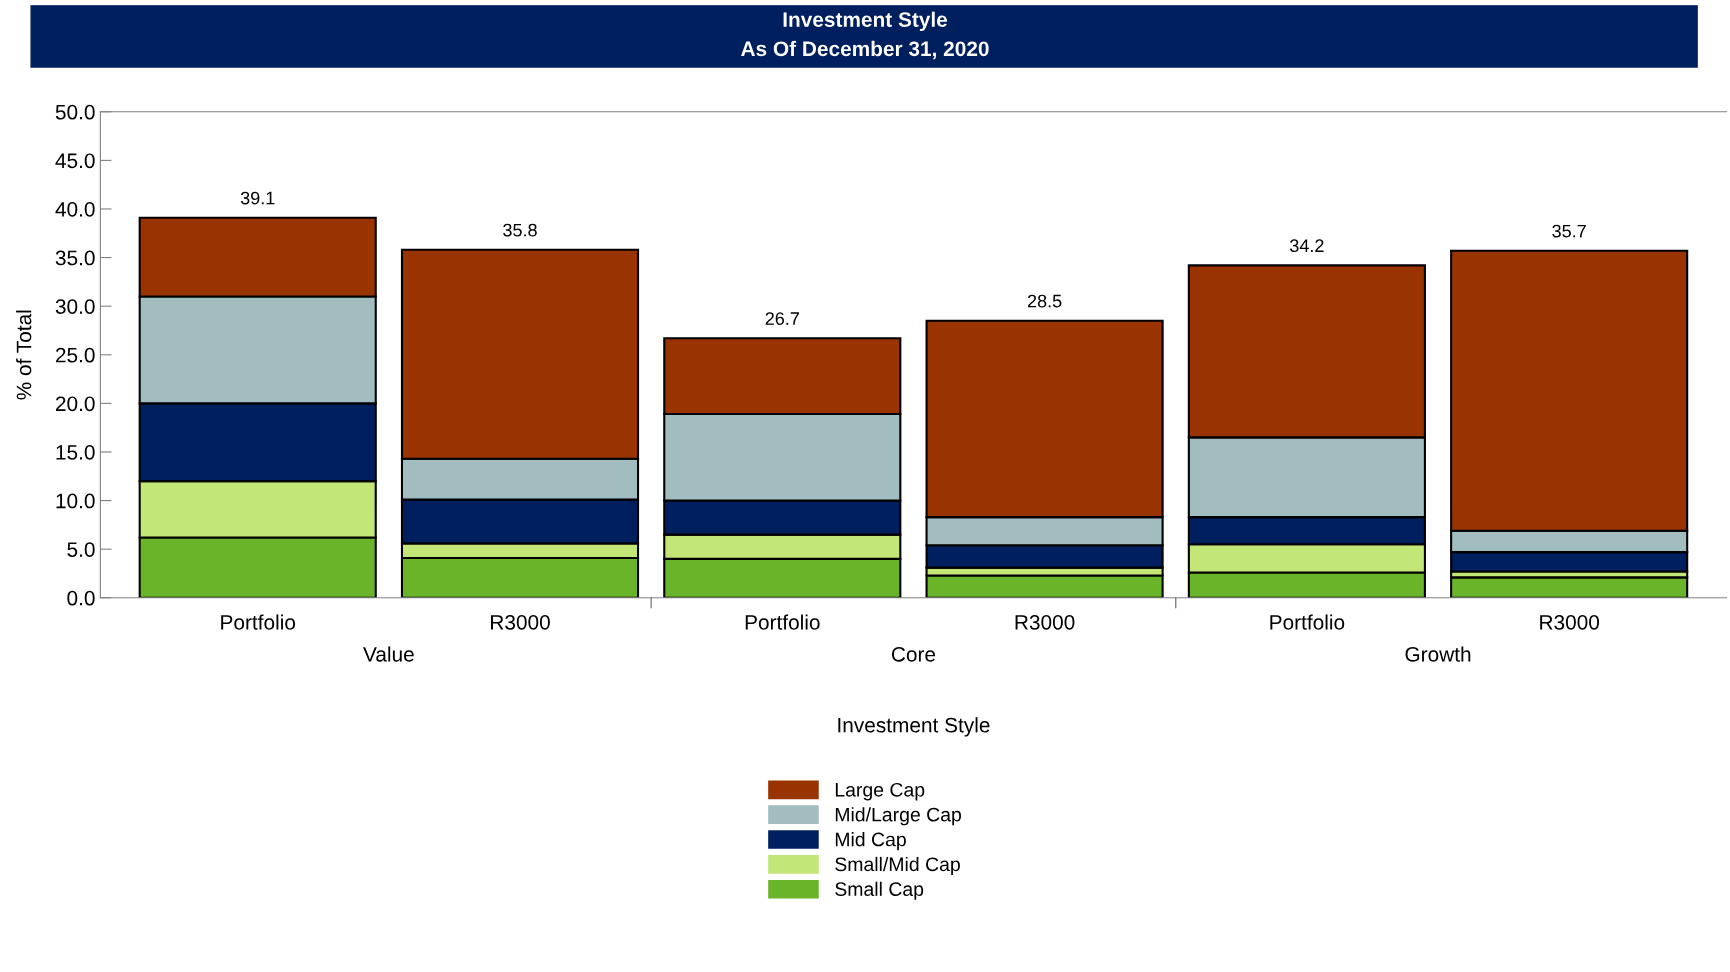 The height and width of the screenshot is (972, 1730). I want to click on legend-label: Small/Mid Cap, so click(897, 866).